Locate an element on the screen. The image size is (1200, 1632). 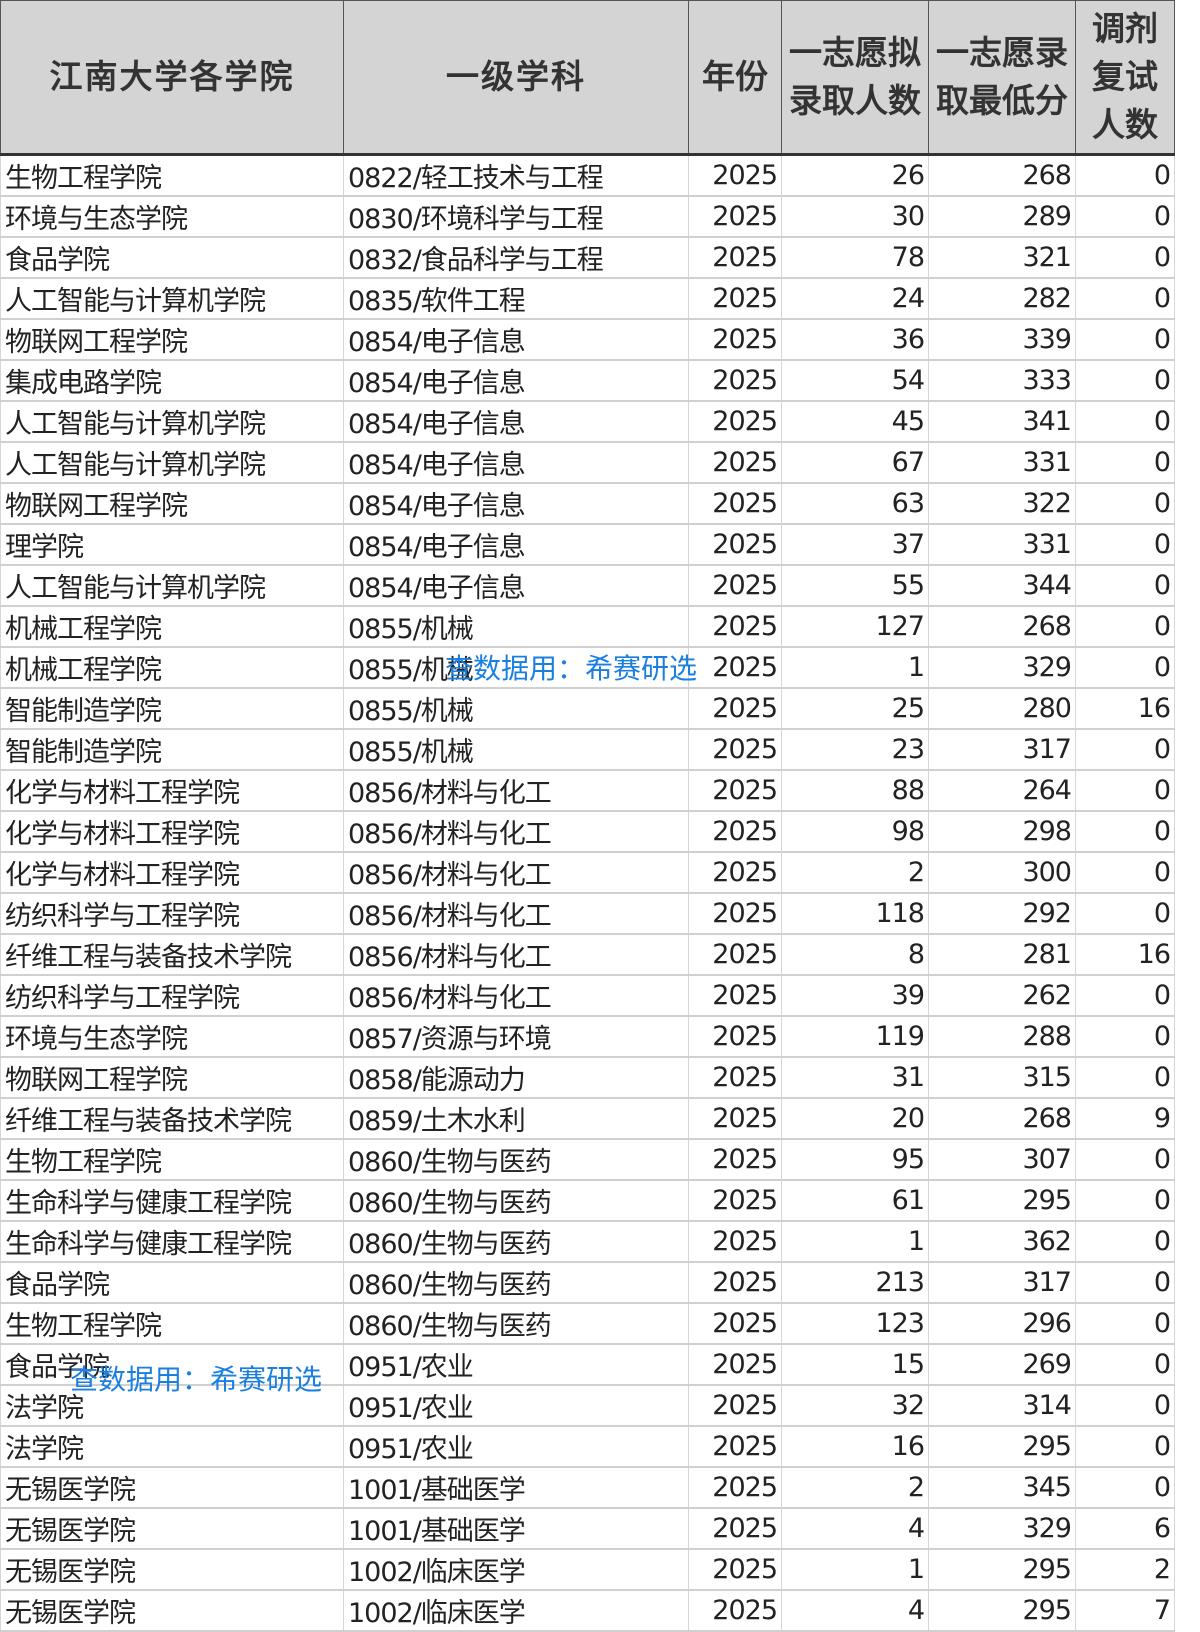
cell-planned-admissions: 78 is located at coordinates (855, 257).